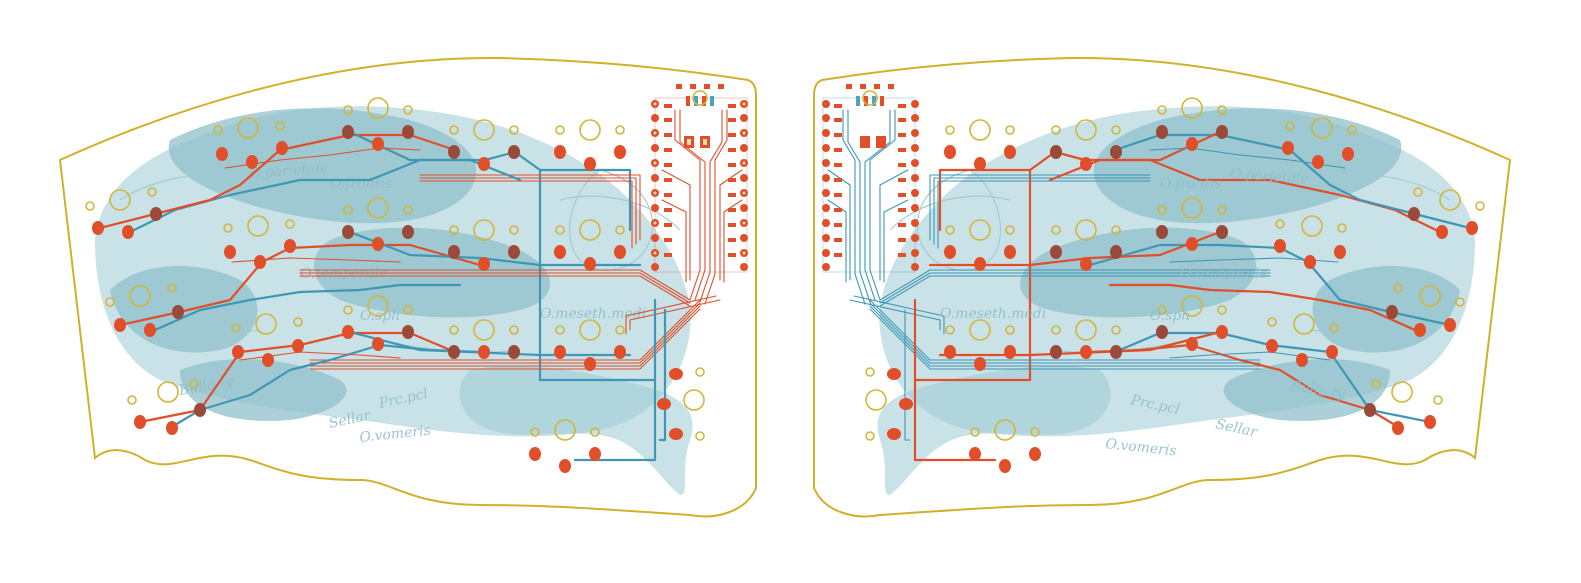 This screenshot has width=1581, height=583. Describe the element at coordinates (289, 171) in the screenshot. I see `label-parietale-left: O.parietale` at that location.